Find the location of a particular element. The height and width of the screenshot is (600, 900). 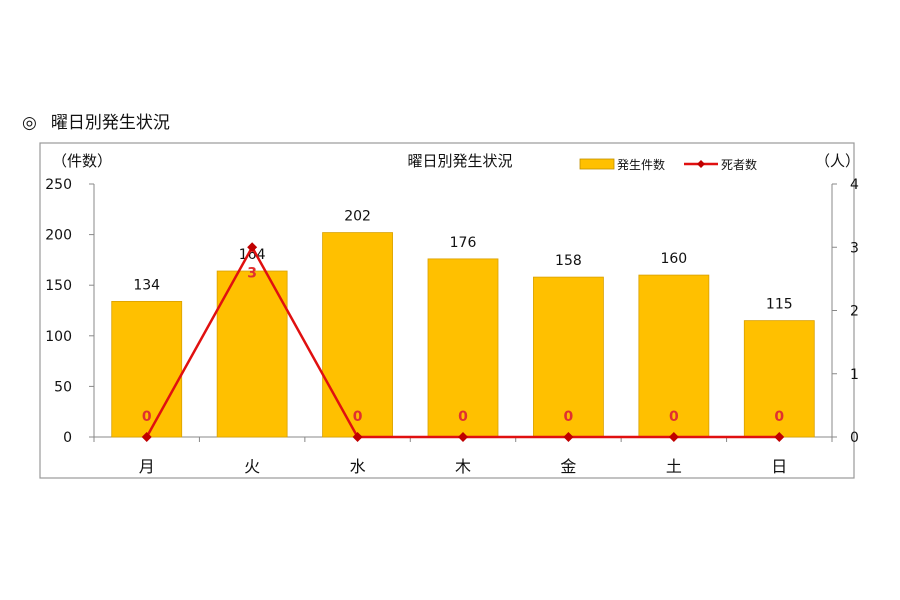

y-tick-label: 100 is located at coordinates (58, 337).